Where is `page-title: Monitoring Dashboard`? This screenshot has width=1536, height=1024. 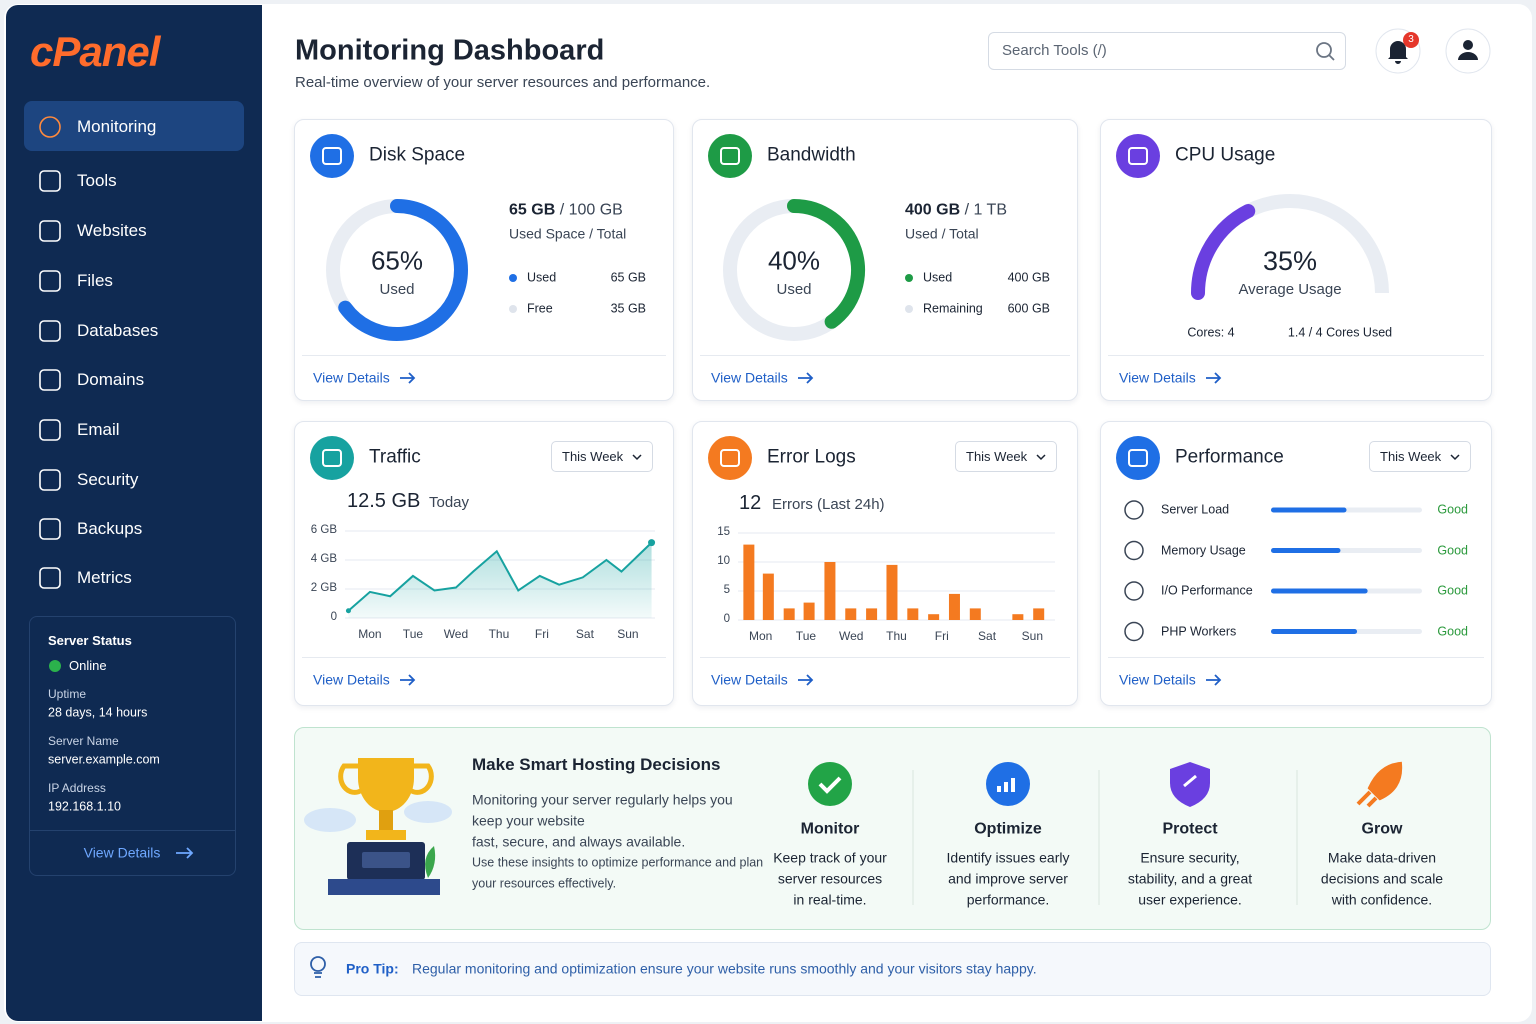 page-title: Monitoring Dashboard is located at coordinates (450, 50).